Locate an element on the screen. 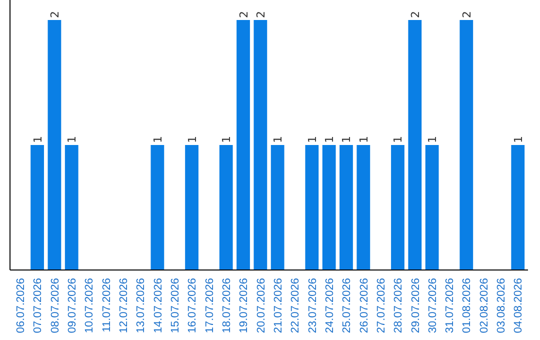  x-tick-label: 04.08.2026 is located at coordinates (518, 306).